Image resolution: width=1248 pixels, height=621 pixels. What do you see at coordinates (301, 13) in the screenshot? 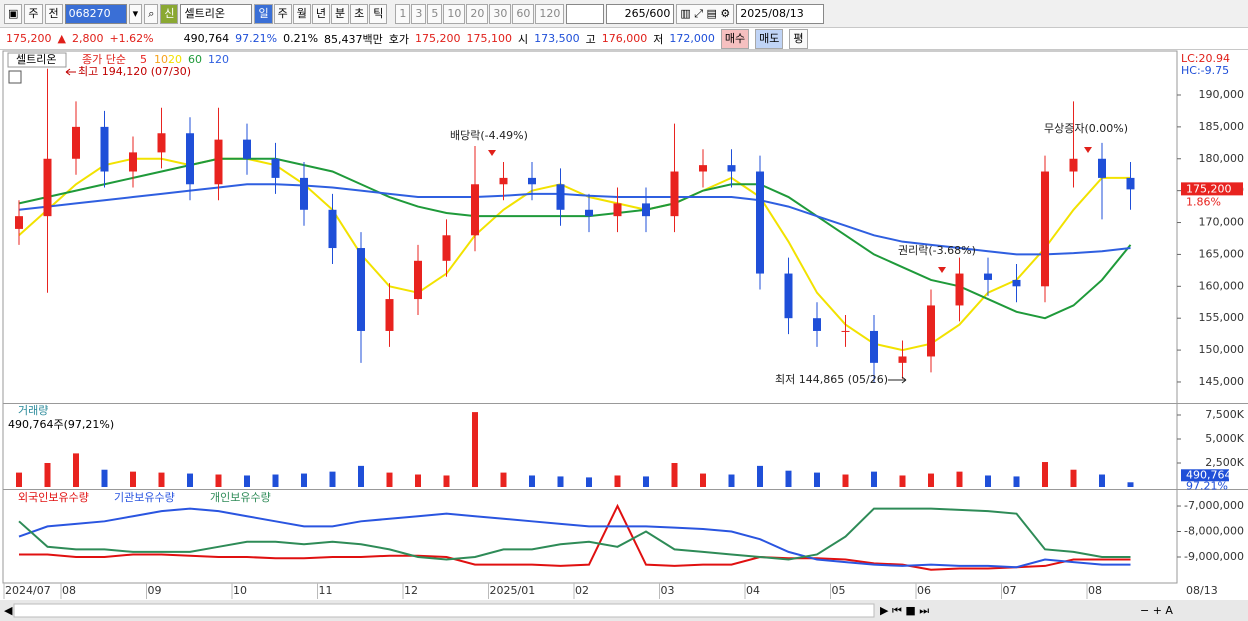
I see `period-button: 월` at bounding box center [301, 13].